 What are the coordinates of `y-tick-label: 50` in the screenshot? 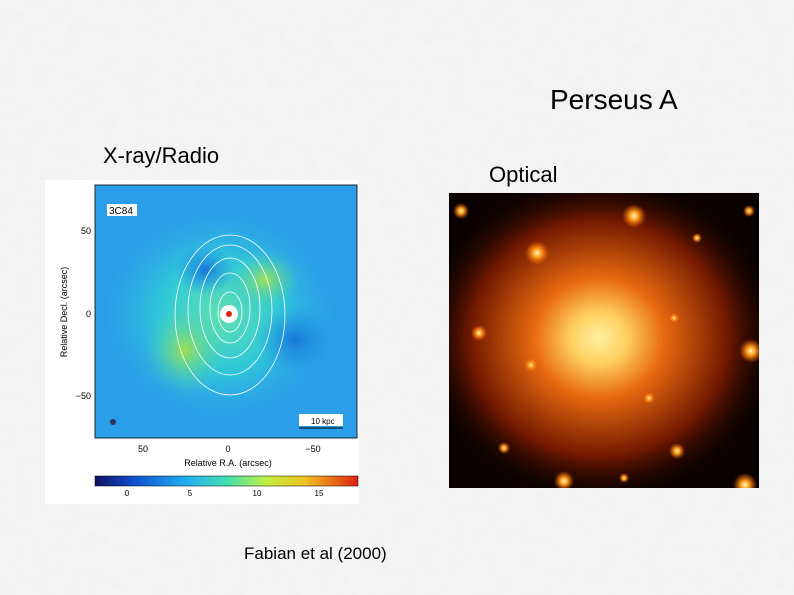 It's located at (86, 231).